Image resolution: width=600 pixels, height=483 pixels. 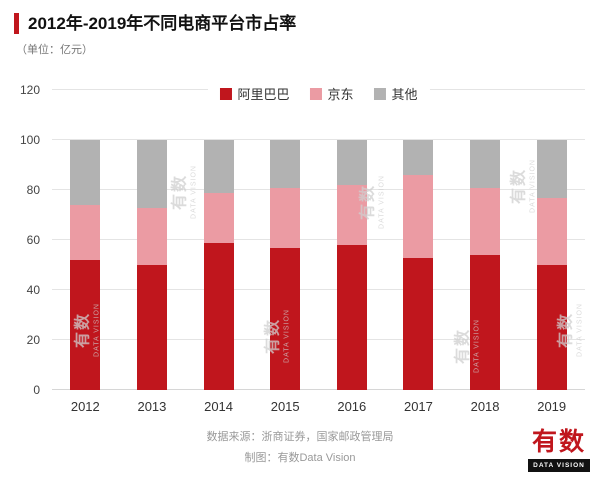 I want to click on chart-unit-label: （单位：亿元）, so click(x=54, y=50).